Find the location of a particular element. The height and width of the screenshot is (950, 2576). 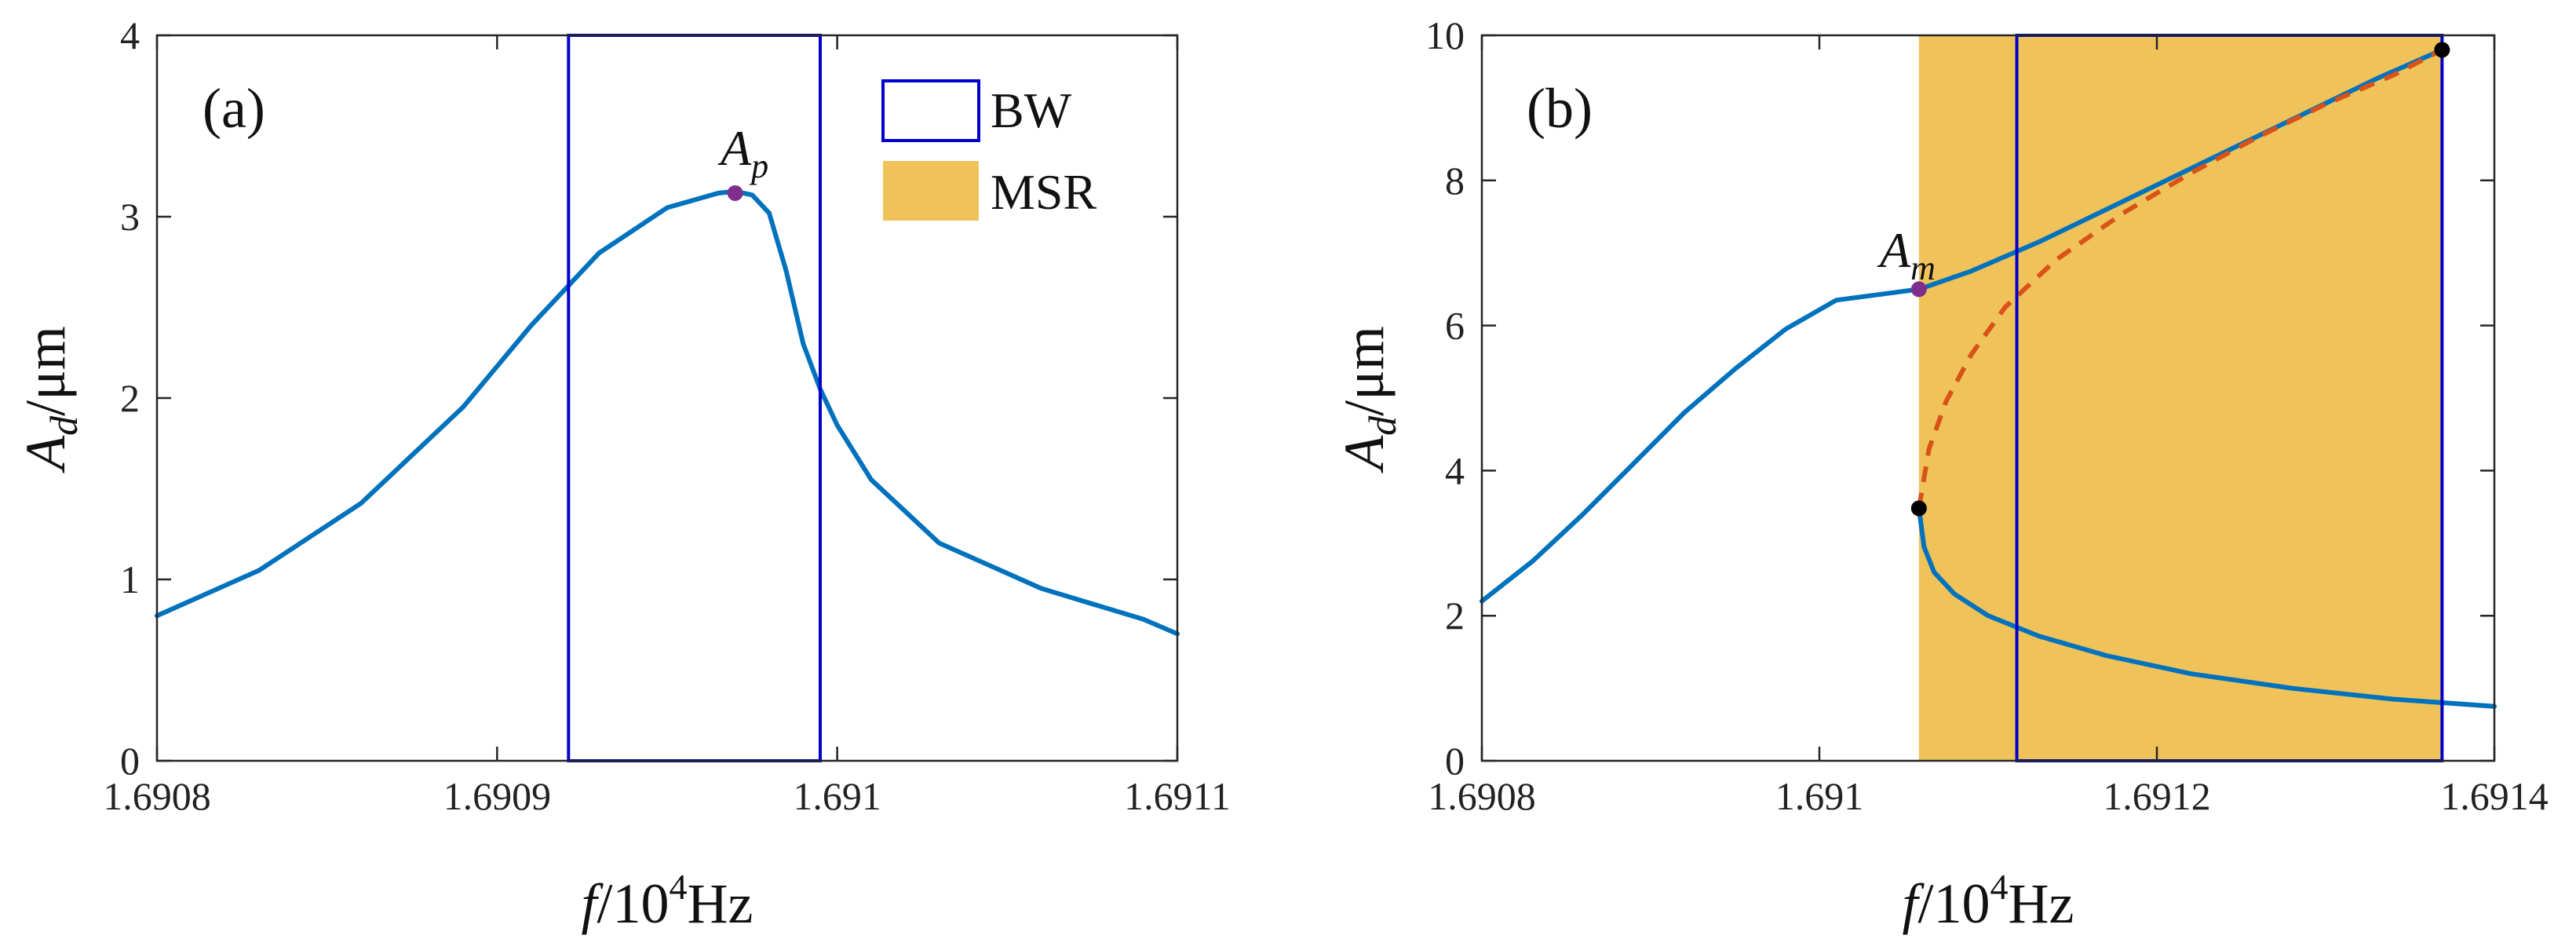

panel-b-x-label-exp: 4 is located at coordinates (1999, 887).